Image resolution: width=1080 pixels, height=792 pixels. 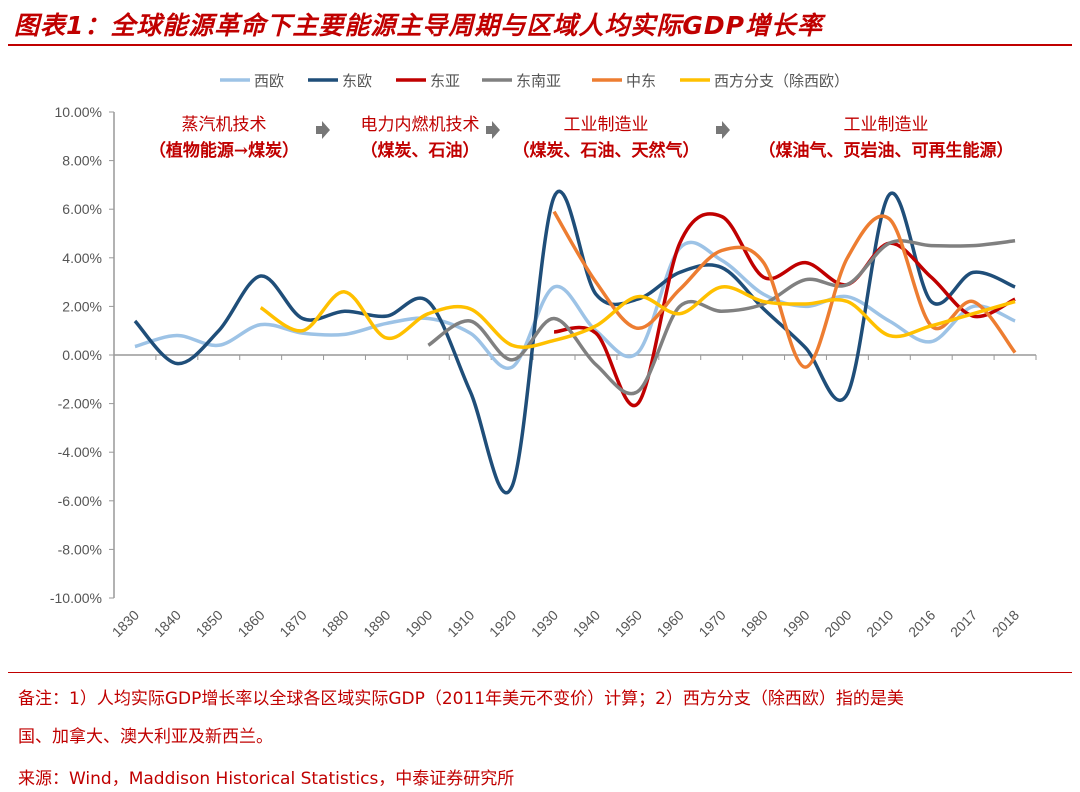 I want to click on annotation-energy: （煤炭、石油）, so click(x=420, y=150).